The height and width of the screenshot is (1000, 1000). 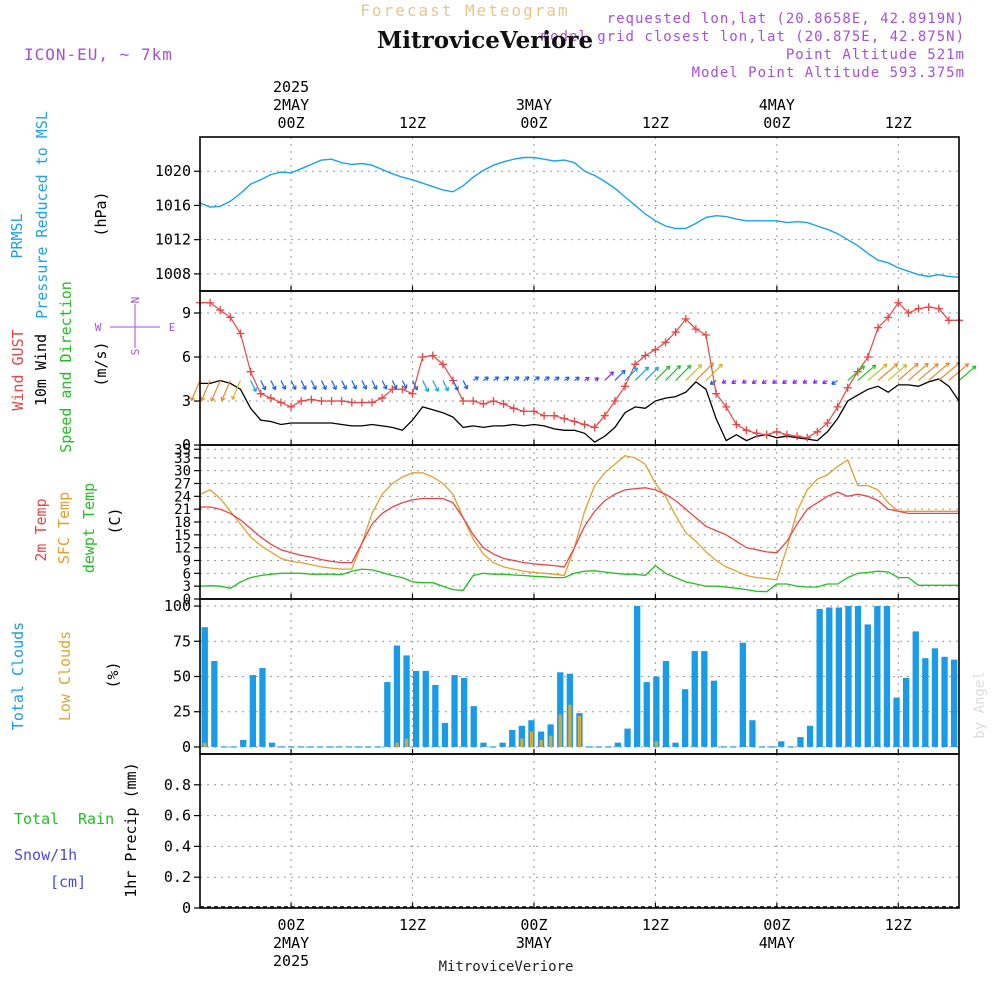 What do you see at coordinates (533, 123) in the screenshot?
I see `top-time-label: 00Z` at bounding box center [533, 123].